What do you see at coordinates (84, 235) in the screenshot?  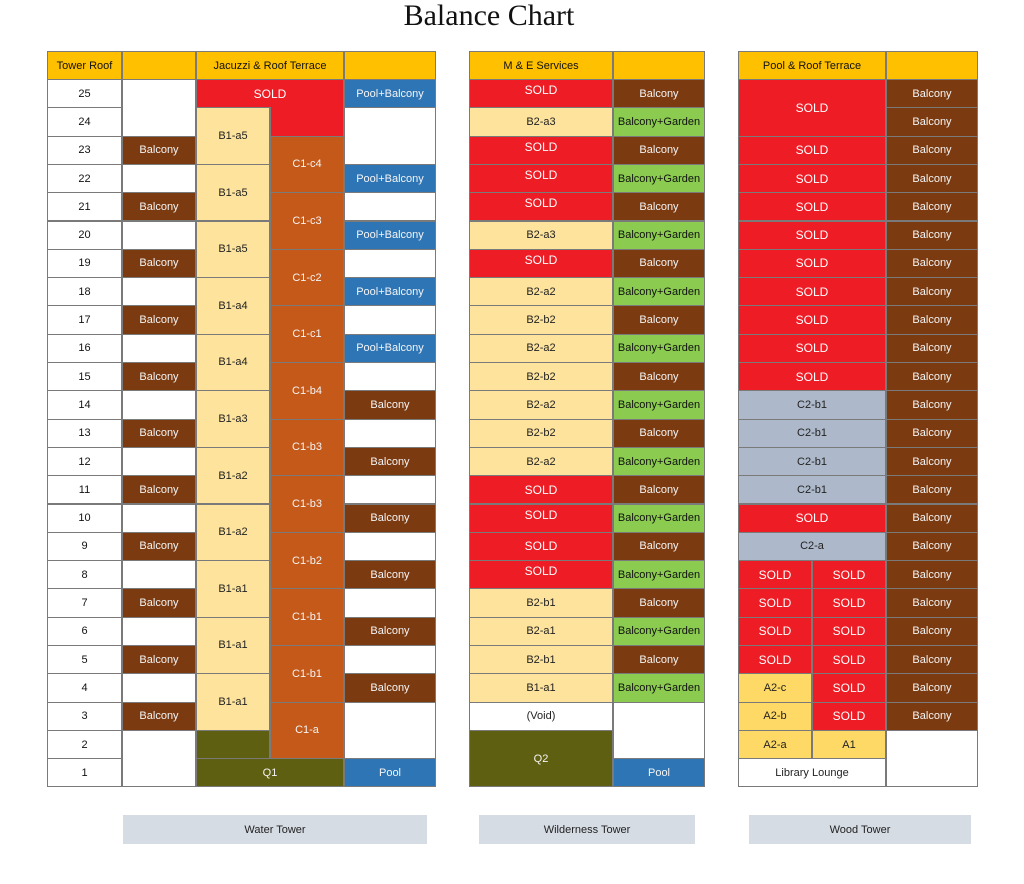 I see `floor-number: 20` at bounding box center [84, 235].